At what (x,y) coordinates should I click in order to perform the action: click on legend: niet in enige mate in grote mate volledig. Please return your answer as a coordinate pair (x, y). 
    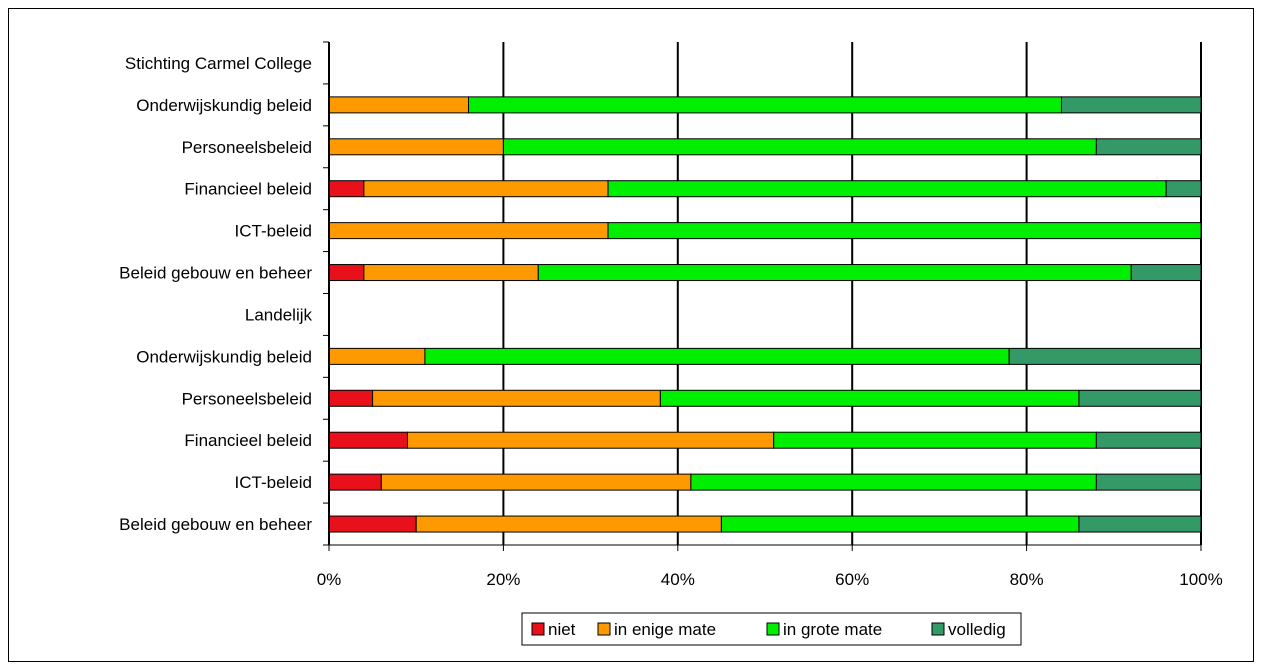
    Looking at the image, I should click on (771, 629).